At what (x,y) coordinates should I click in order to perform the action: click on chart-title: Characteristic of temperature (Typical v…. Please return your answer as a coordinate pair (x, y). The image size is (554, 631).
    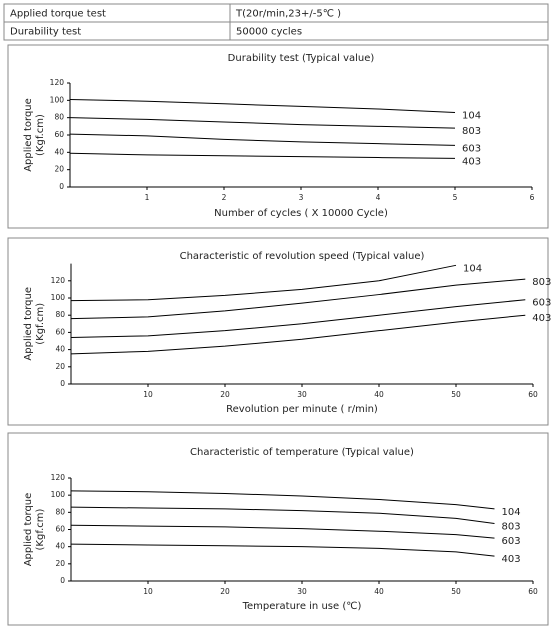
    Looking at the image, I should click on (302, 452).